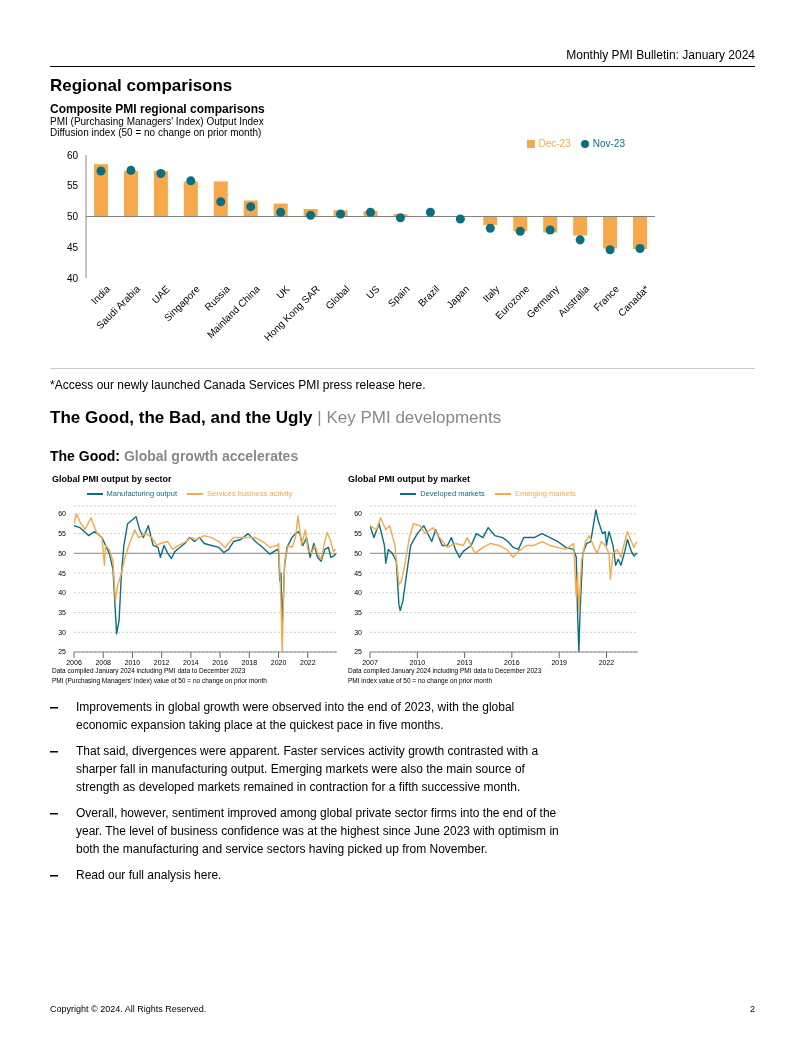  What do you see at coordinates (72, 155) in the screenshot?
I see `y-tick-label: 60` at bounding box center [72, 155].